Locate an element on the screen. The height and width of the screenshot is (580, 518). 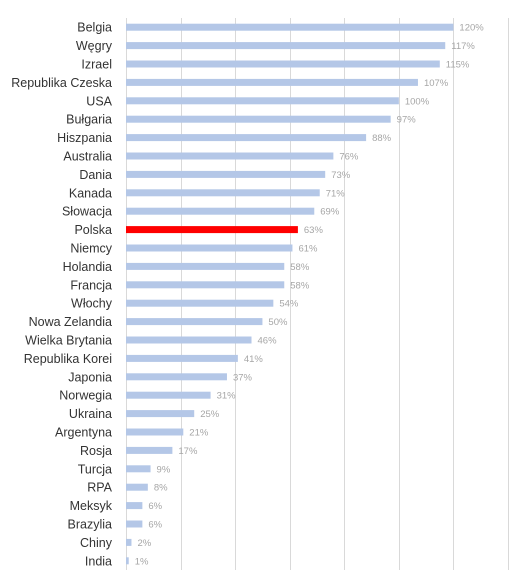
value-label-bulgaria: 97% is located at coordinates (407, 120).